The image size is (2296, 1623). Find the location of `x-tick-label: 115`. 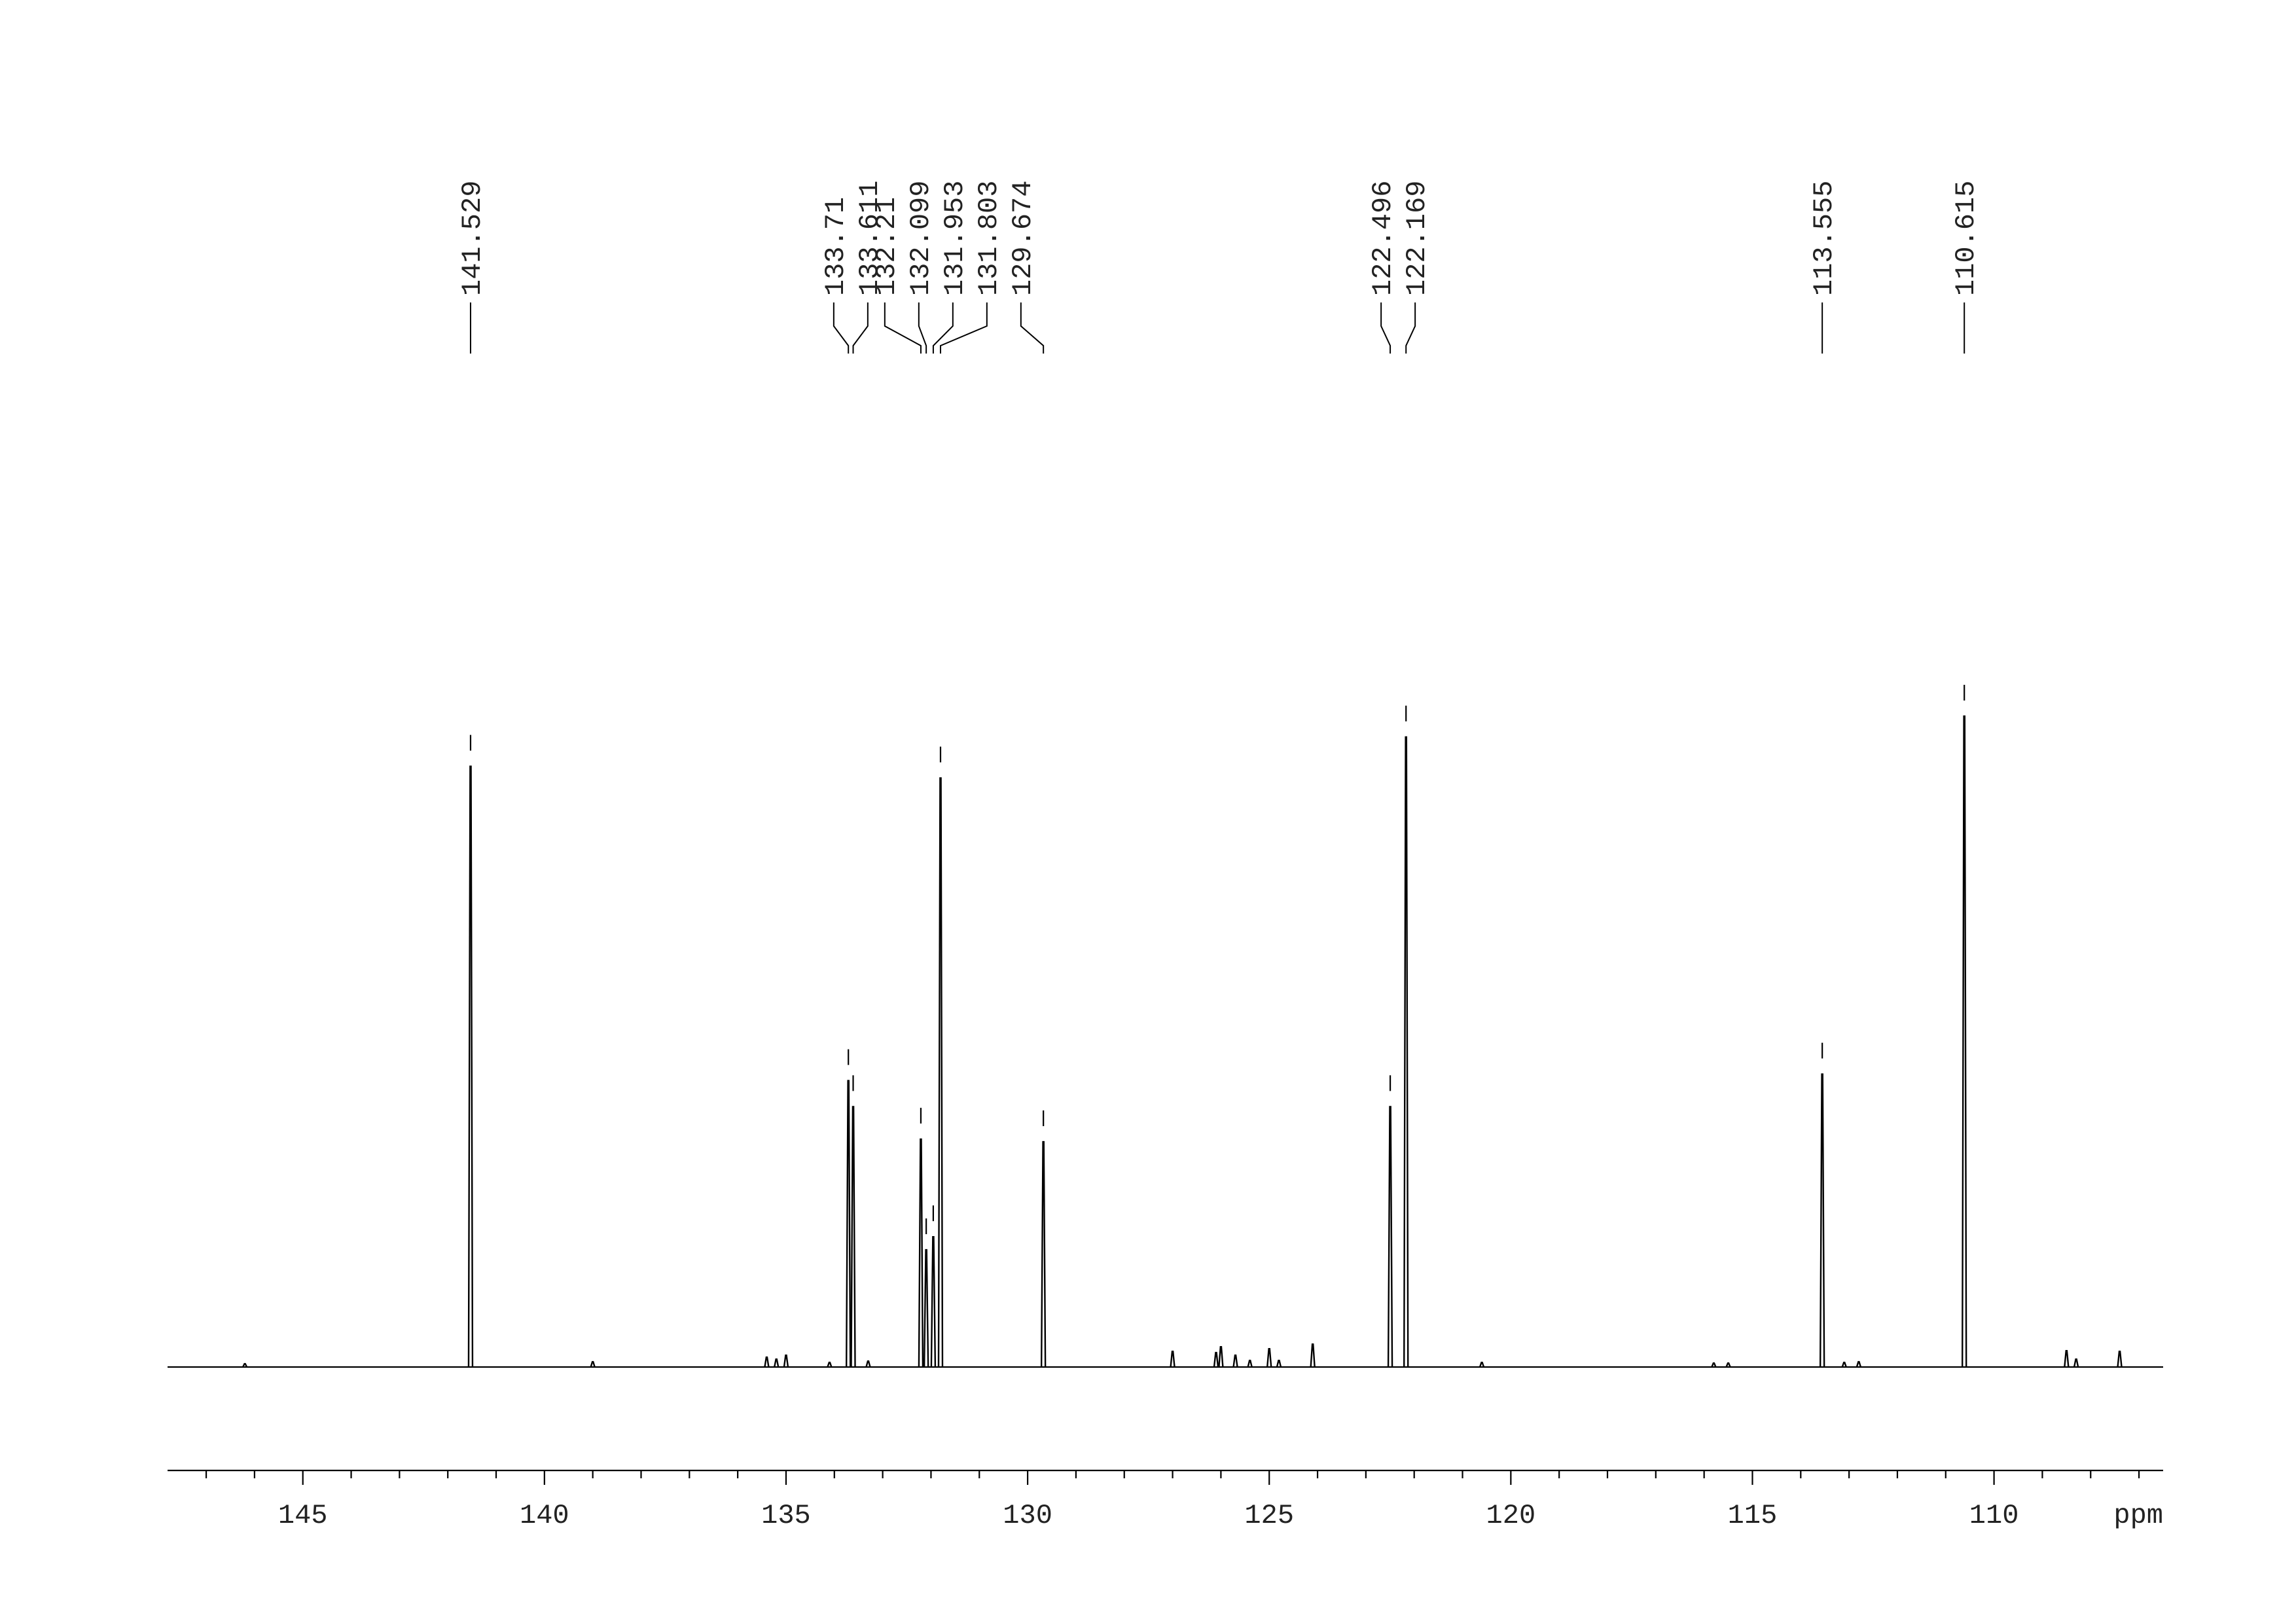

x-tick-label: 115 is located at coordinates (1753, 1515).